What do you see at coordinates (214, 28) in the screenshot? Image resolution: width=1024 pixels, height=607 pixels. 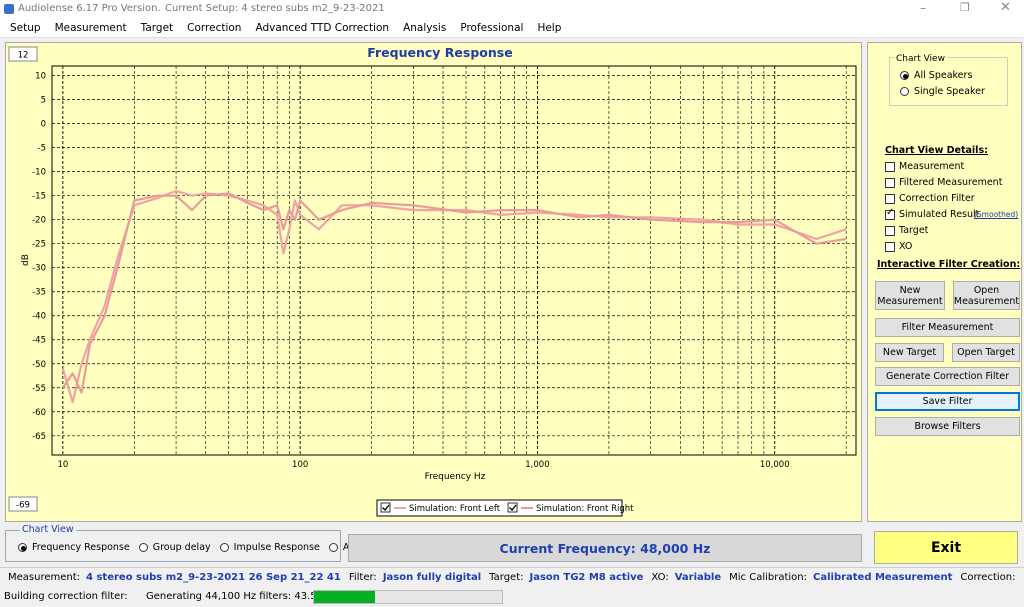 I see `menu-item: Correction` at bounding box center [214, 28].